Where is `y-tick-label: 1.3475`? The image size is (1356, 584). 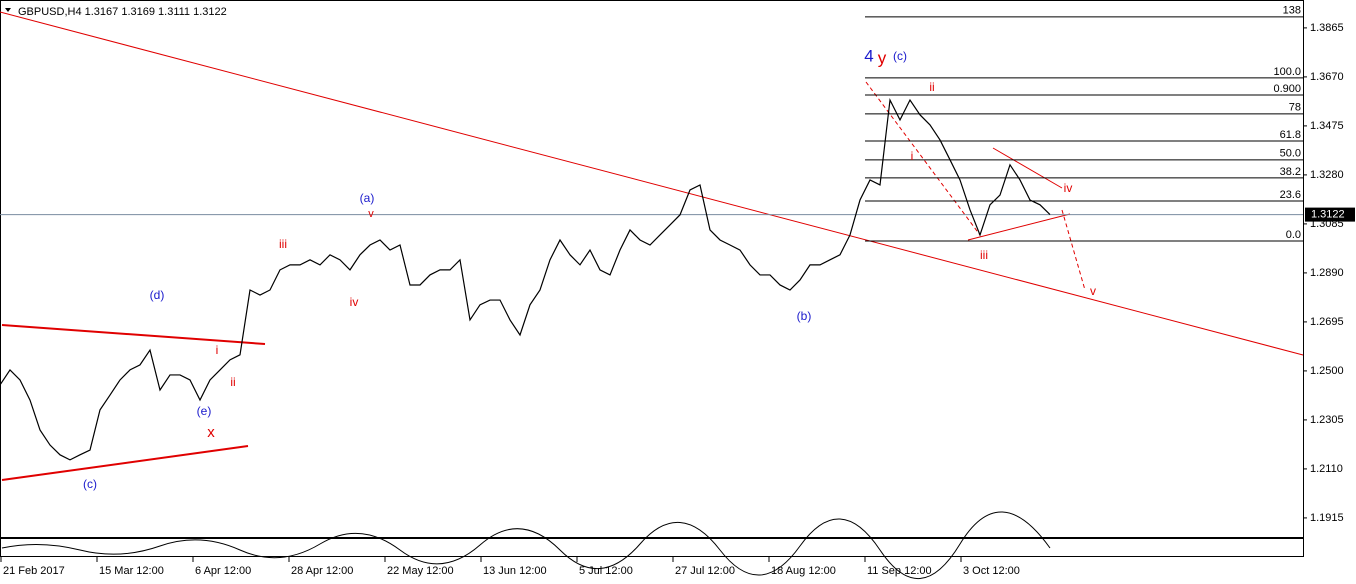
y-tick-label: 1.3475 is located at coordinates (1327, 126).